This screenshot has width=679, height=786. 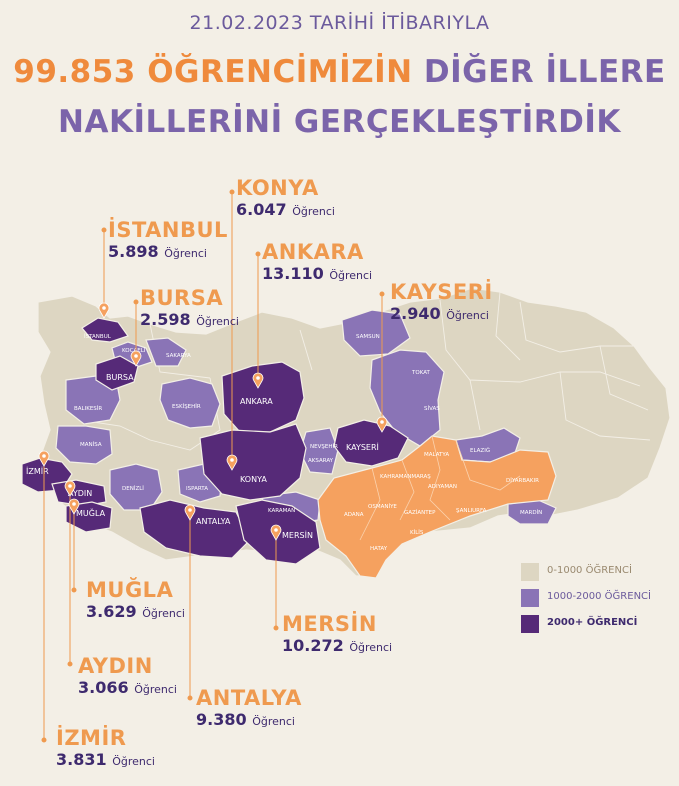 I want to click on city-name: MERSİN, so click(x=329, y=624).